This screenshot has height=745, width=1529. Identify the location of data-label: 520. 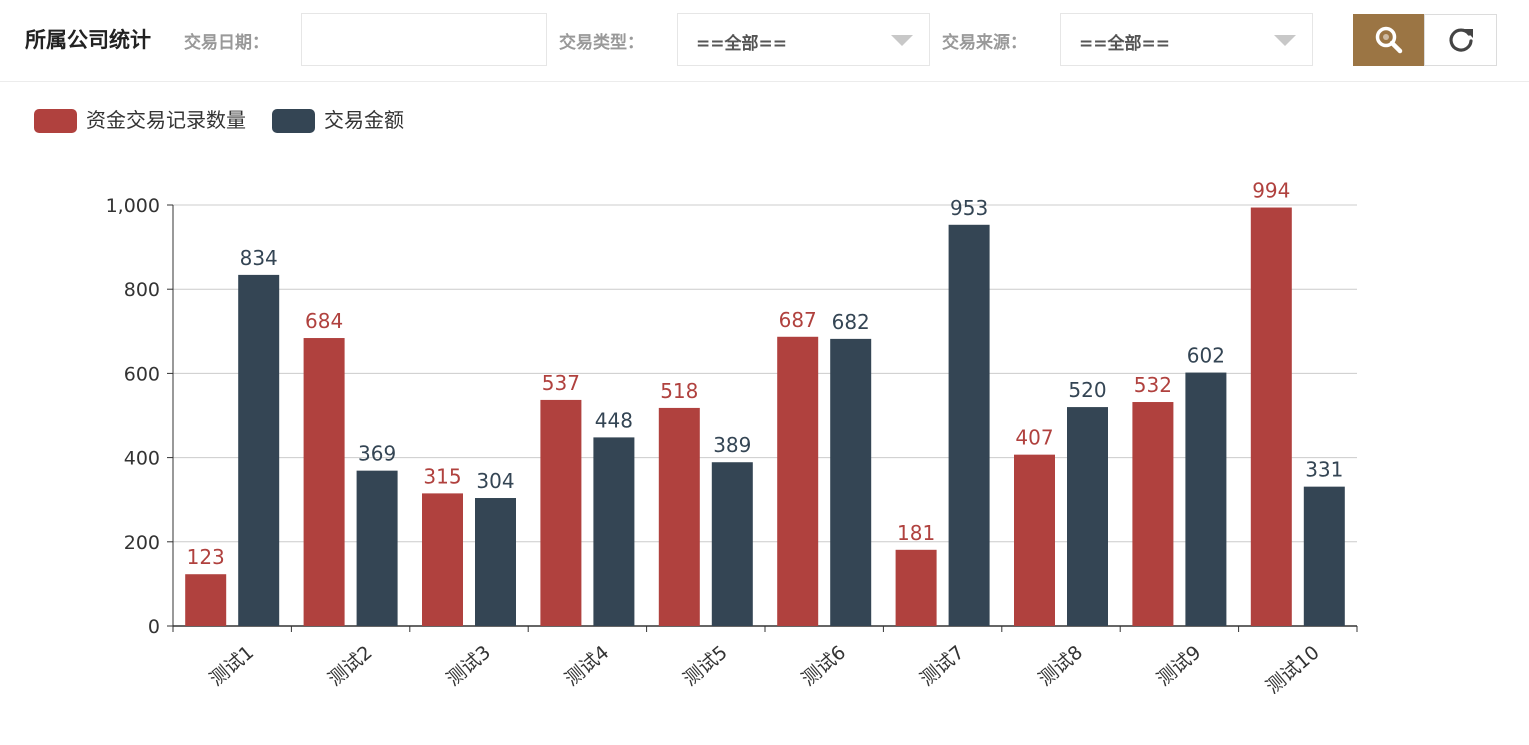
(1087, 390).